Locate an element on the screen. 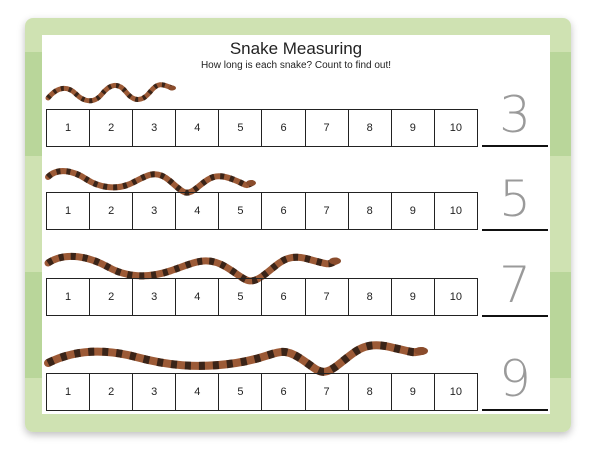 This screenshot has height=462, width=596. traced-answer-digit: 5 is located at coordinates (515, 199).